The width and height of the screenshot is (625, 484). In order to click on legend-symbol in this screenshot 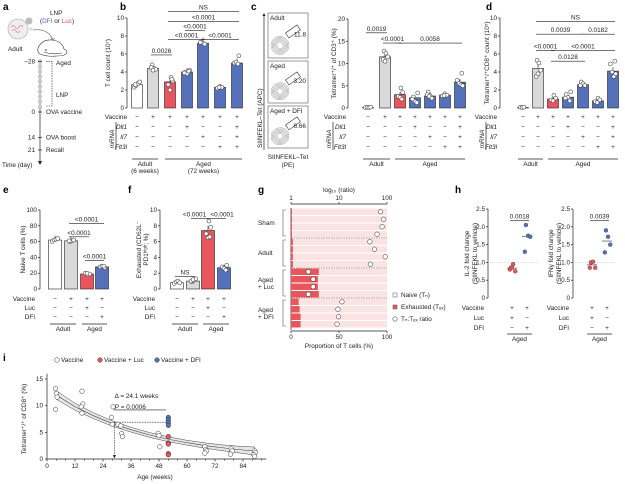, I will do `click(100, 360)`.